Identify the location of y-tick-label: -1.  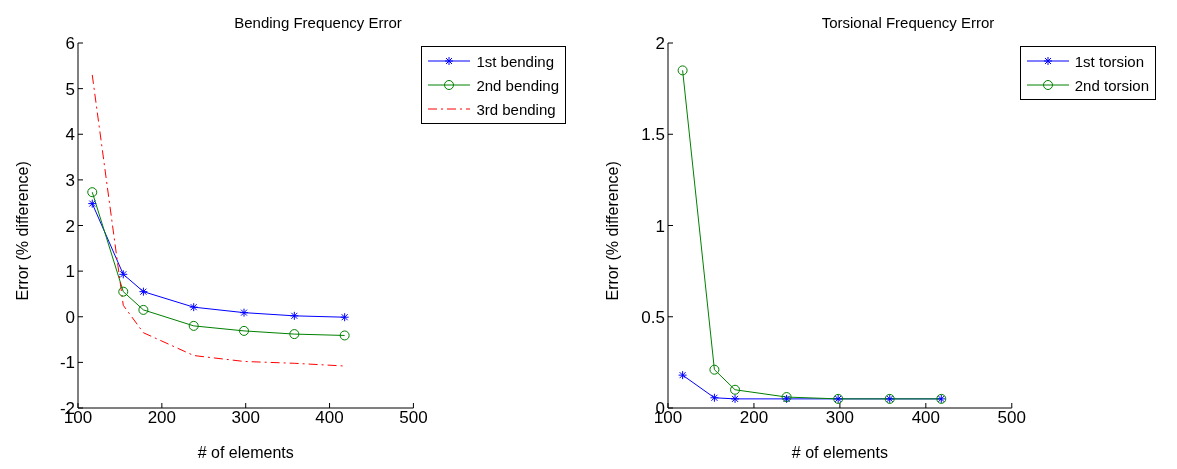
(67, 363).